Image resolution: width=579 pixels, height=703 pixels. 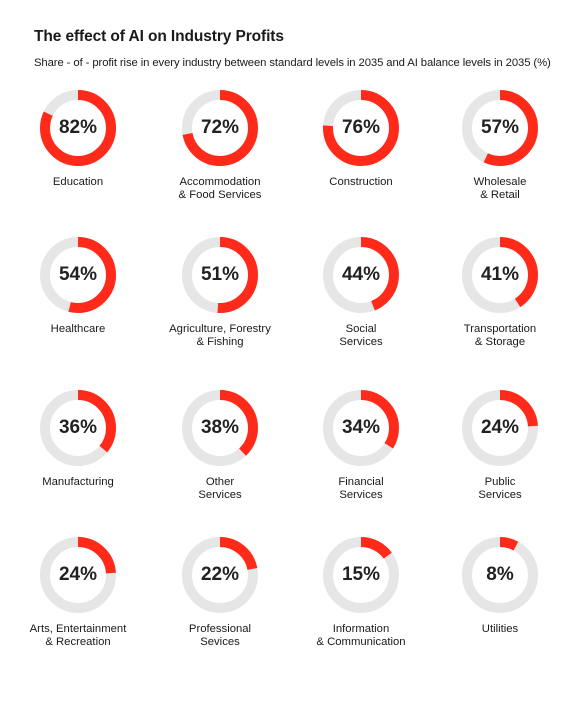 What do you see at coordinates (78, 635) in the screenshot?
I see `donut-category-label: Arts, Entertainment & Recreation` at bounding box center [78, 635].